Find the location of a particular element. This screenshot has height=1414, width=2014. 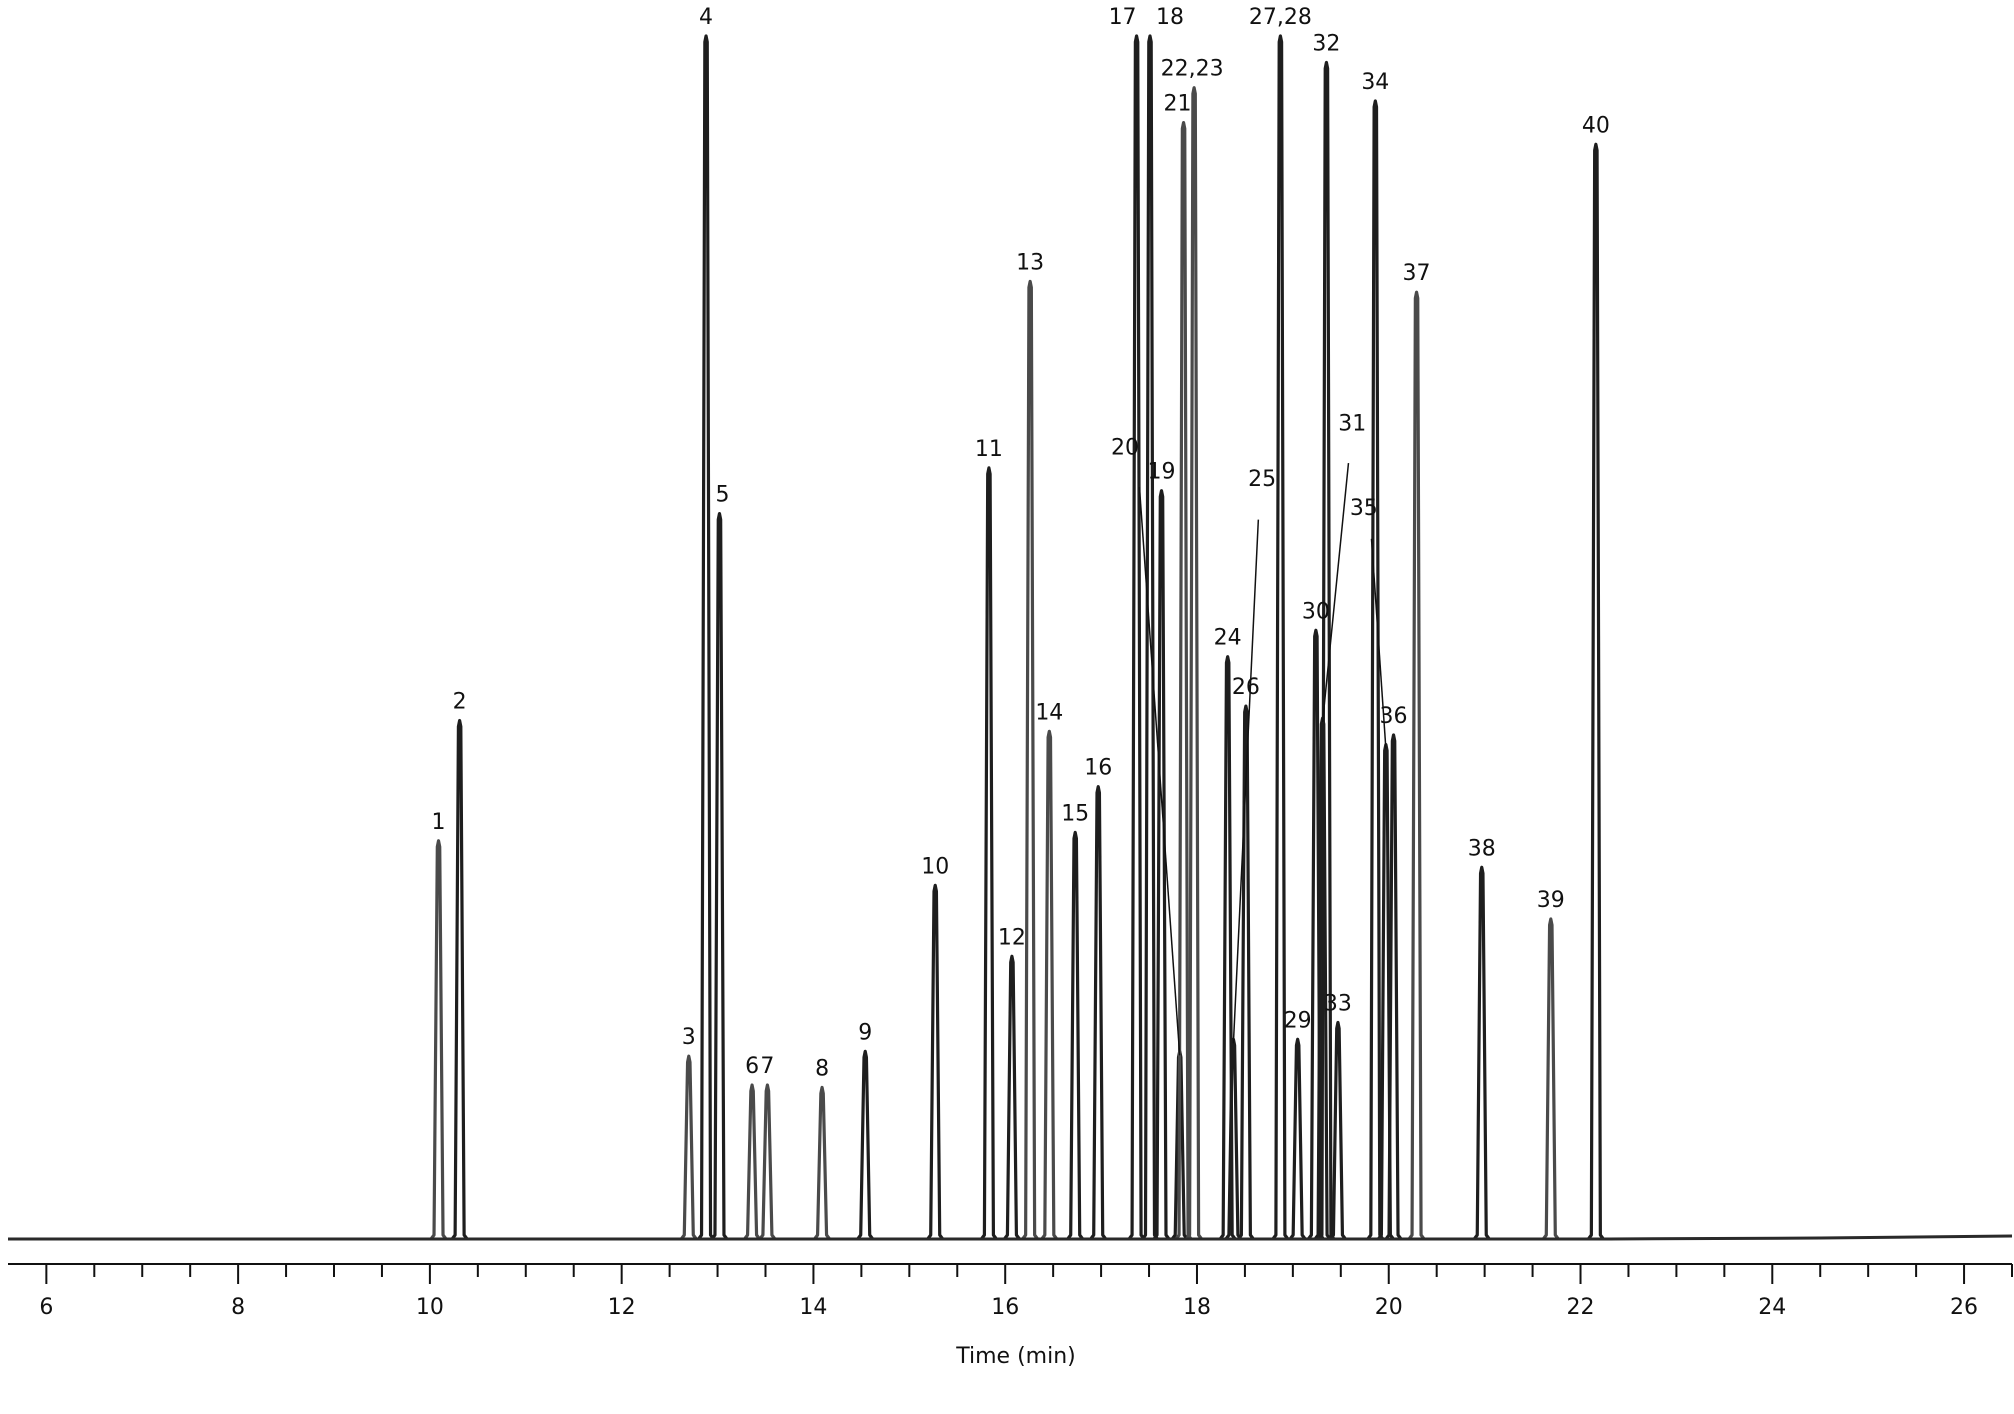

leader-lines is located at coordinates (1262, 759).